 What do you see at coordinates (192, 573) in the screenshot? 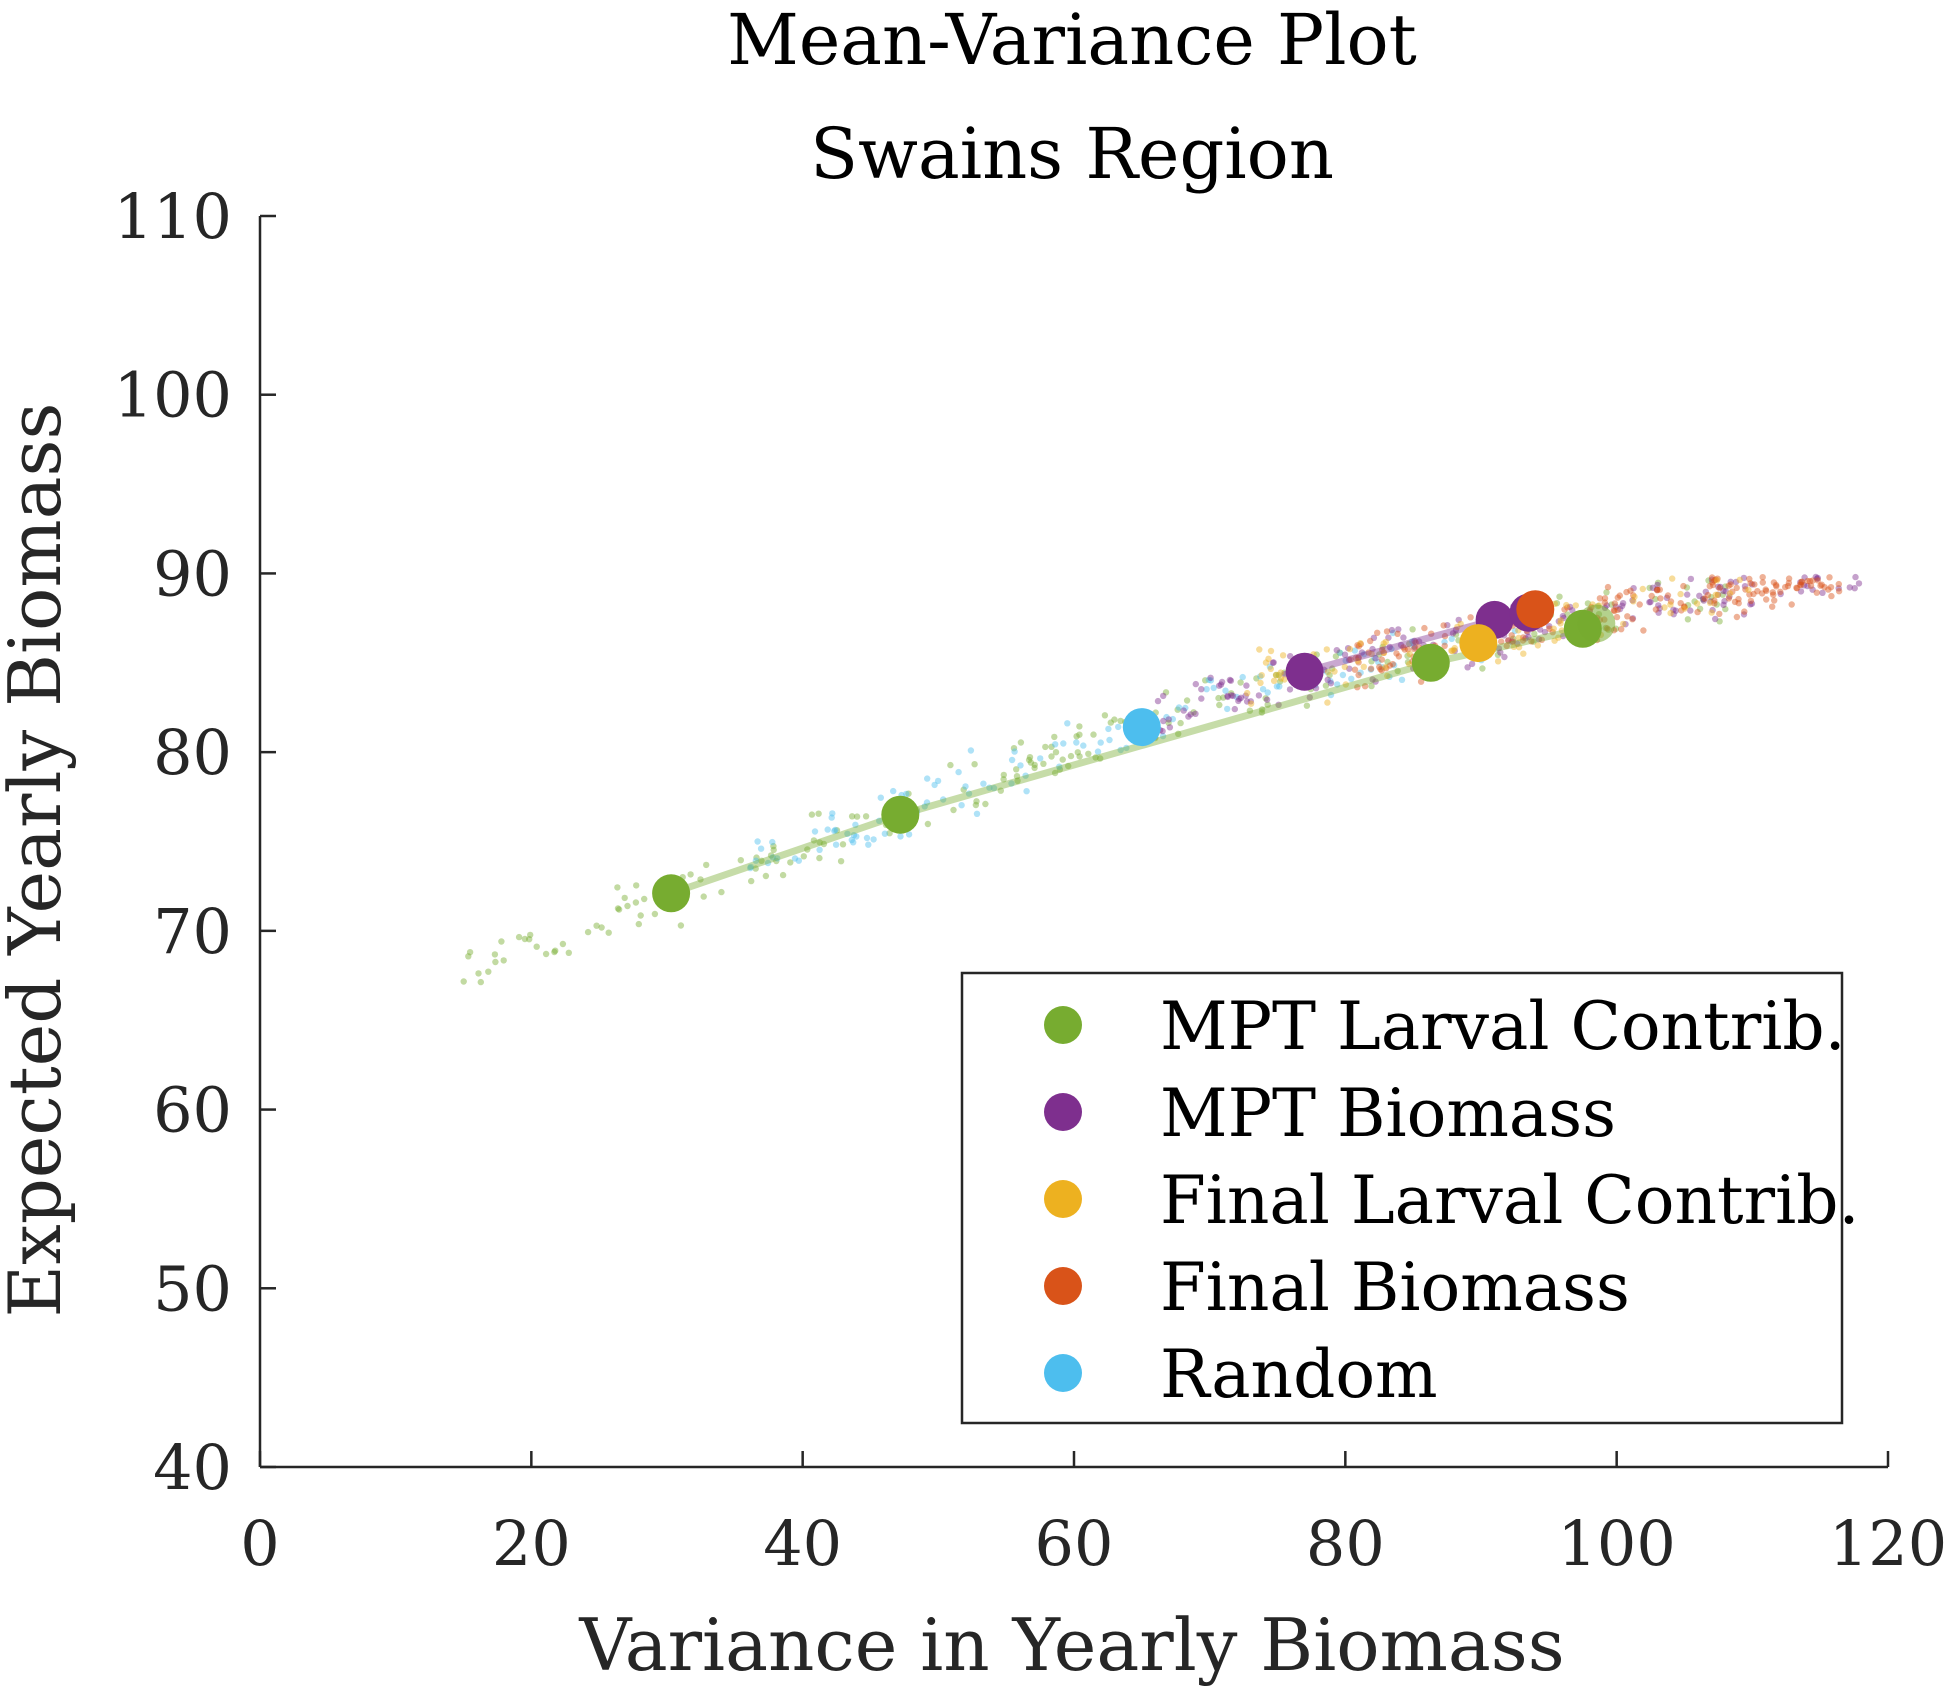
I see `y-tick-label: 90` at bounding box center [192, 573].